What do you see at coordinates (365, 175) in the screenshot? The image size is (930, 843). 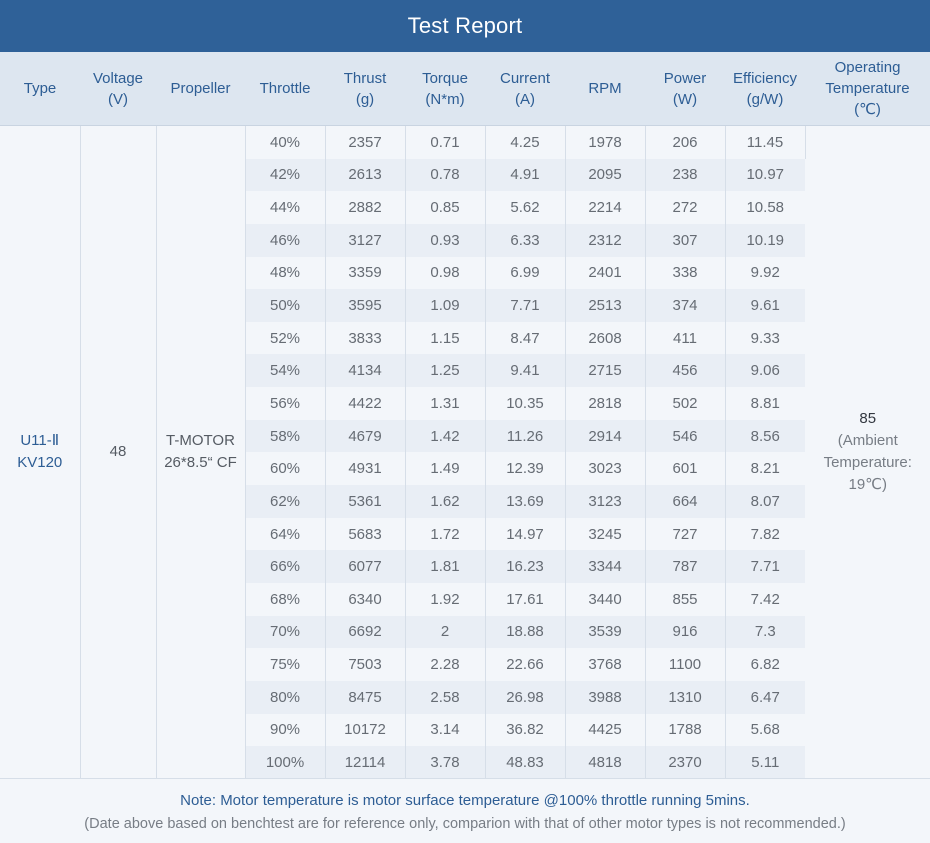 I see `cell-thrust: 2613` at bounding box center [365, 175].